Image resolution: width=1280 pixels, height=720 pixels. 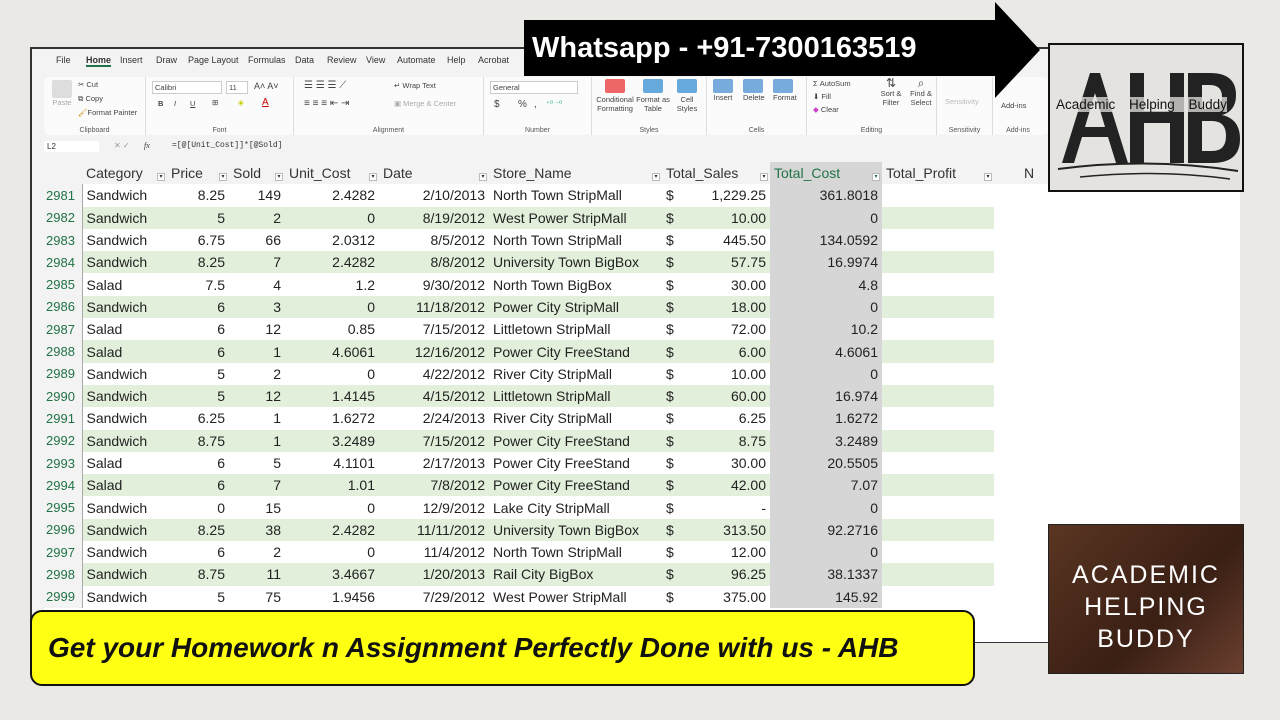 I want to click on cell: 7.07, so click(x=826, y=485).